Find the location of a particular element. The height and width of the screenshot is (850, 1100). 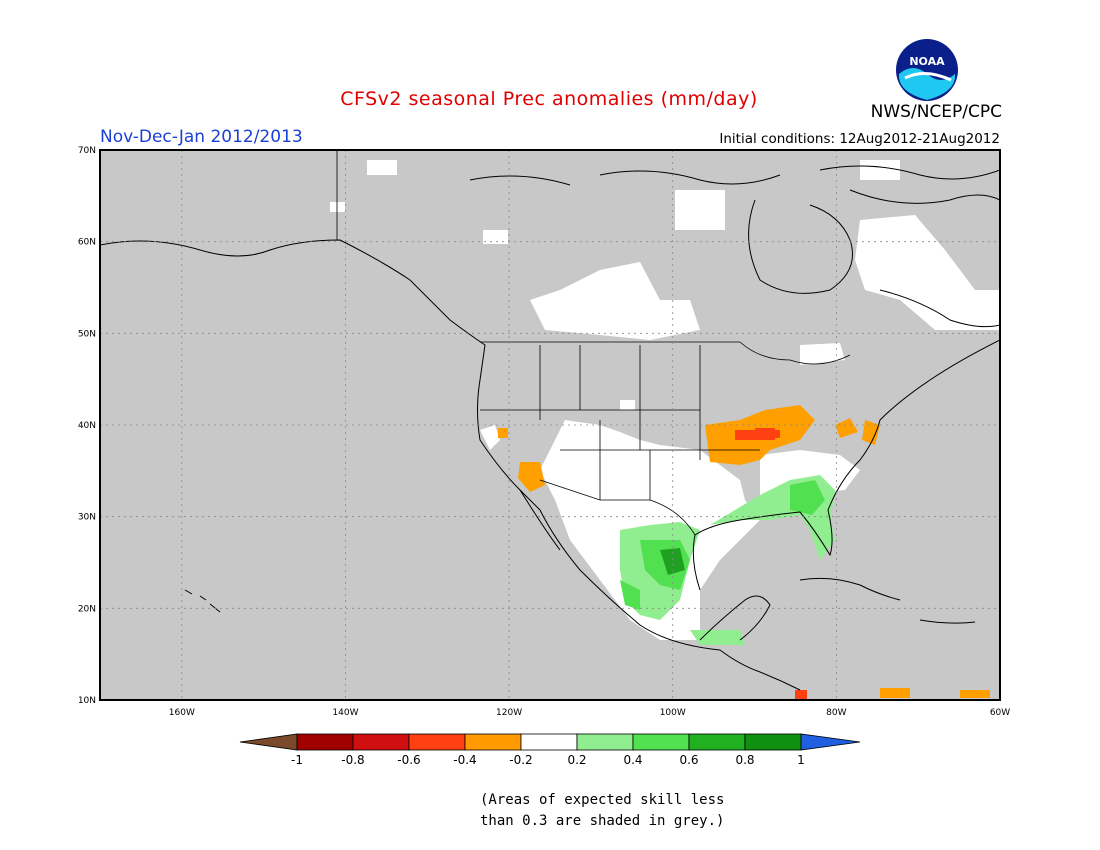

noaa-logo: NOAA is located at coordinates (927, 70).